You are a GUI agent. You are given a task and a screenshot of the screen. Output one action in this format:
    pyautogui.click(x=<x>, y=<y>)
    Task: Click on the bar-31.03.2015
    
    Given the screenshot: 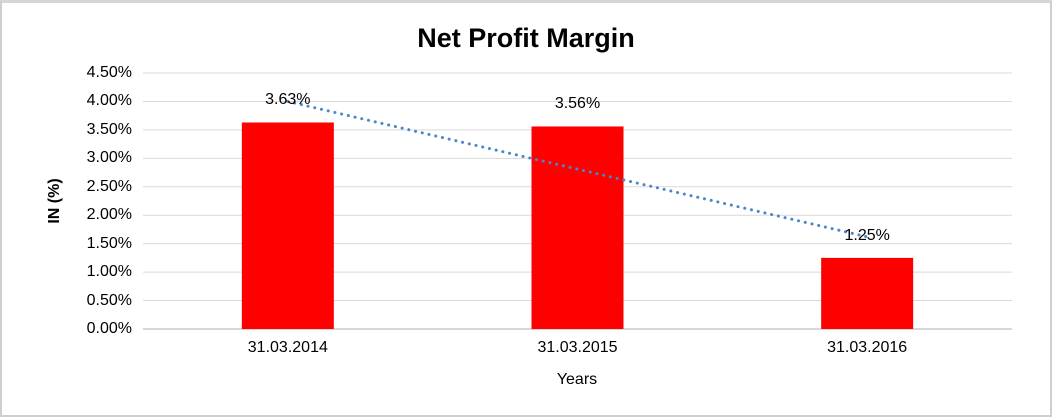 What is the action you would take?
    pyautogui.click(x=577, y=227)
    